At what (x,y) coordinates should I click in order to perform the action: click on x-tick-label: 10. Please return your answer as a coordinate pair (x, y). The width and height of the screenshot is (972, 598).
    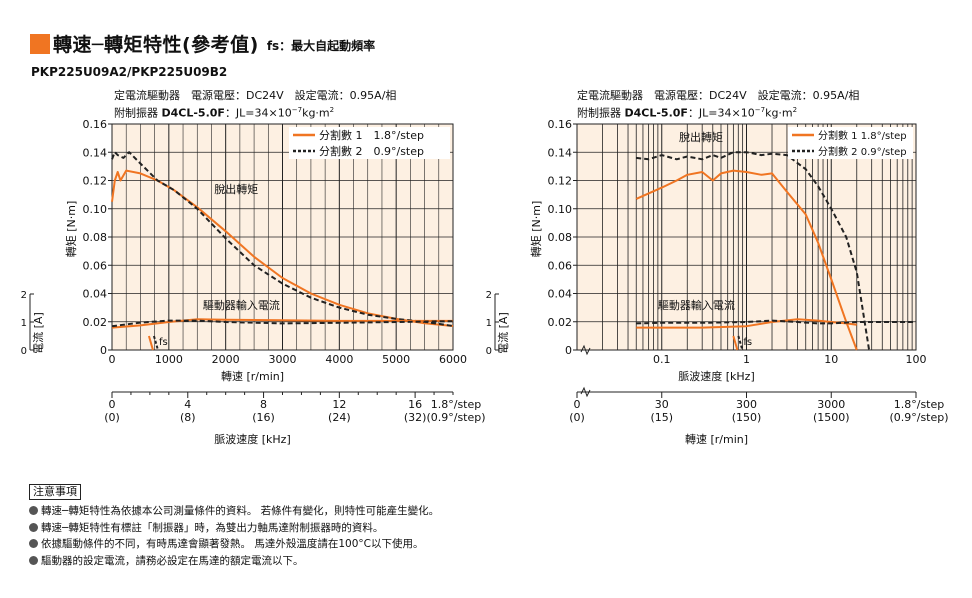
    Looking at the image, I should click on (831, 359).